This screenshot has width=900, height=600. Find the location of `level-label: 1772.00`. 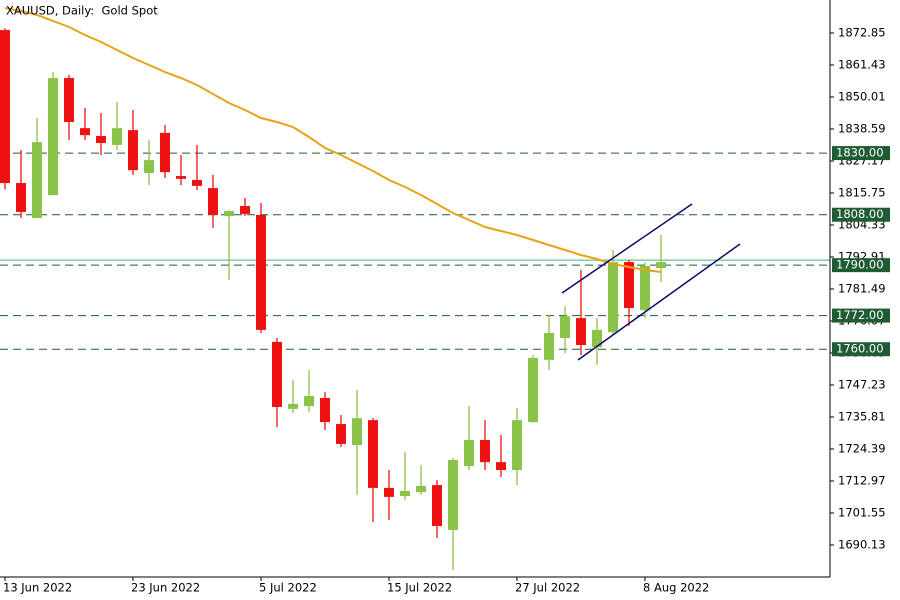

level-label: 1772.00 is located at coordinates (860, 315).